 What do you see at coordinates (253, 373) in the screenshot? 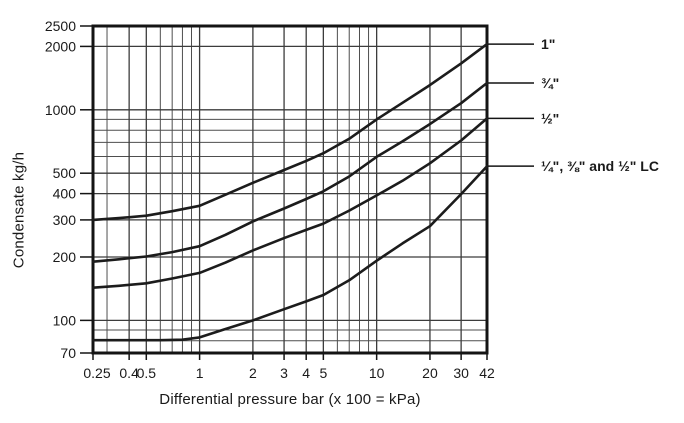
I see `x-tick-label: 2` at bounding box center [253, 373].